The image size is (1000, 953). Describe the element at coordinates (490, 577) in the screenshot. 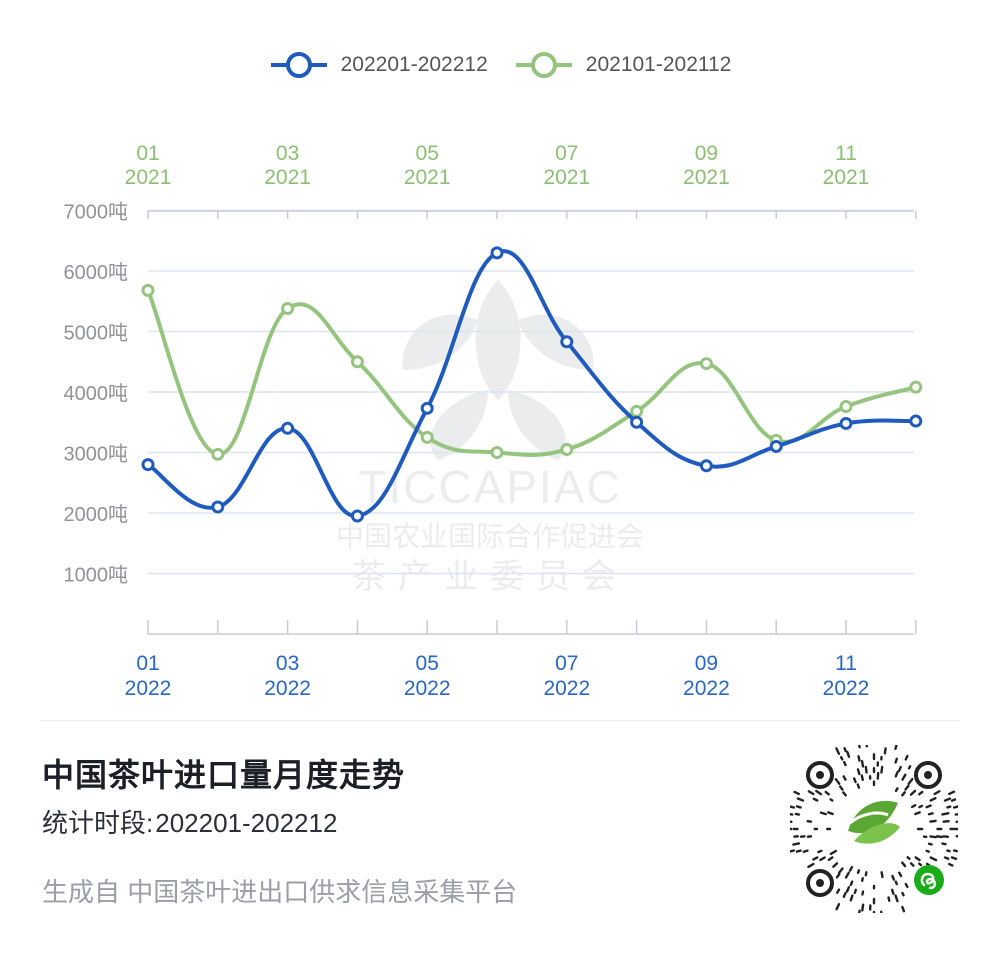

I see `watermark-line2: 茶产业委员会` at that location.